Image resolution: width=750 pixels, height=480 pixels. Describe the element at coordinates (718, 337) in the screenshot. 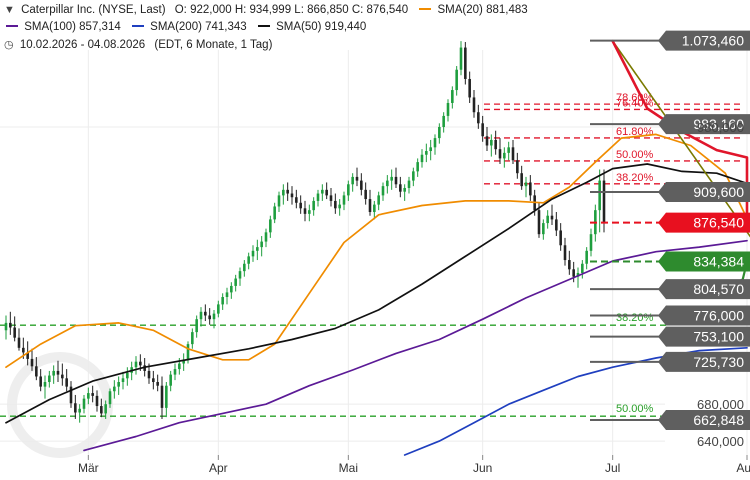

I see `price-label-text: 753,100` at that location.